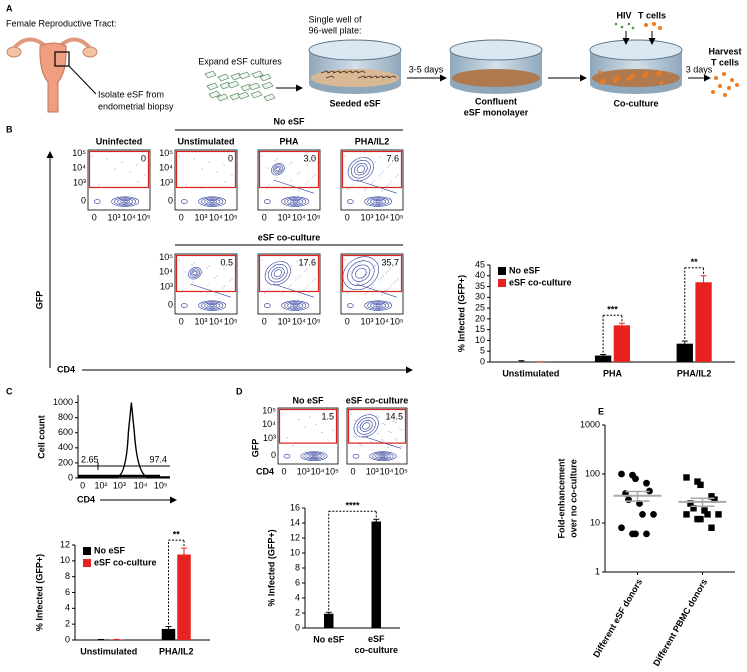  Describe the element at coordinates (426, 69) in the screenshot. I see `step-text: 3-5 days` at that location.